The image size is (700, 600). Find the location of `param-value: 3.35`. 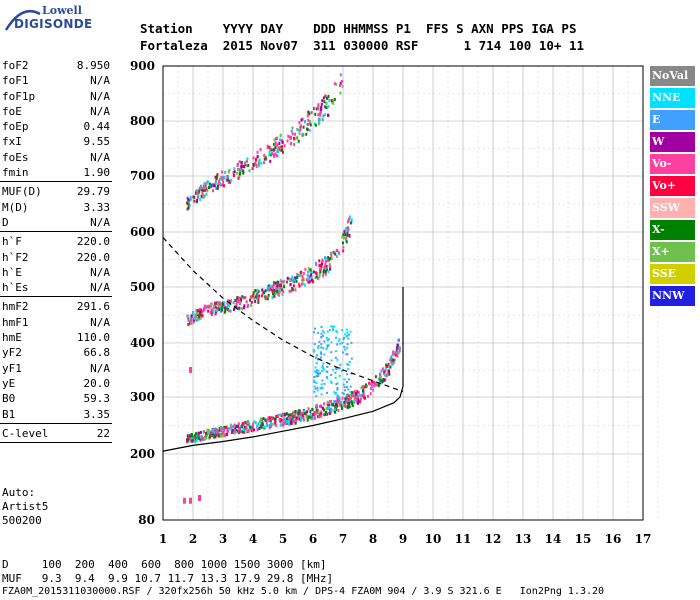

param-value: 3.35 is located at coordinates (97, 414).